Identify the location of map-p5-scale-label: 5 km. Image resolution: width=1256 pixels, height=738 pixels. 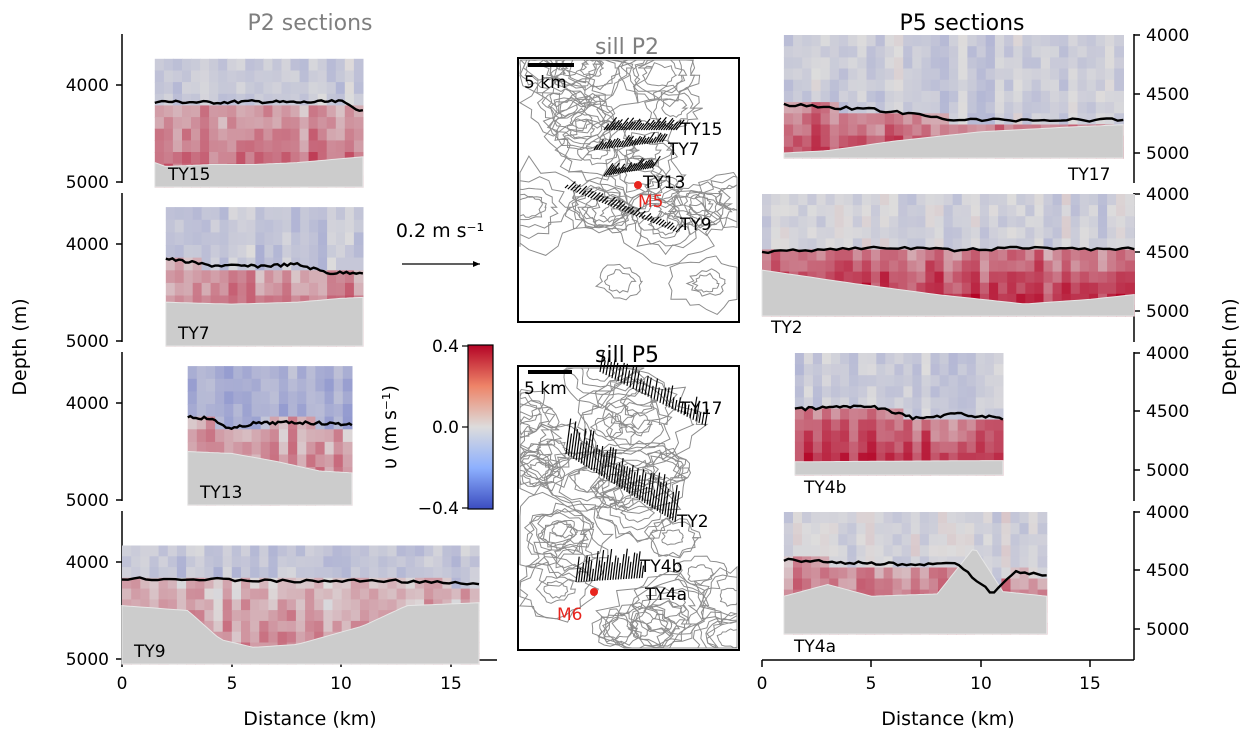
(545, 389).